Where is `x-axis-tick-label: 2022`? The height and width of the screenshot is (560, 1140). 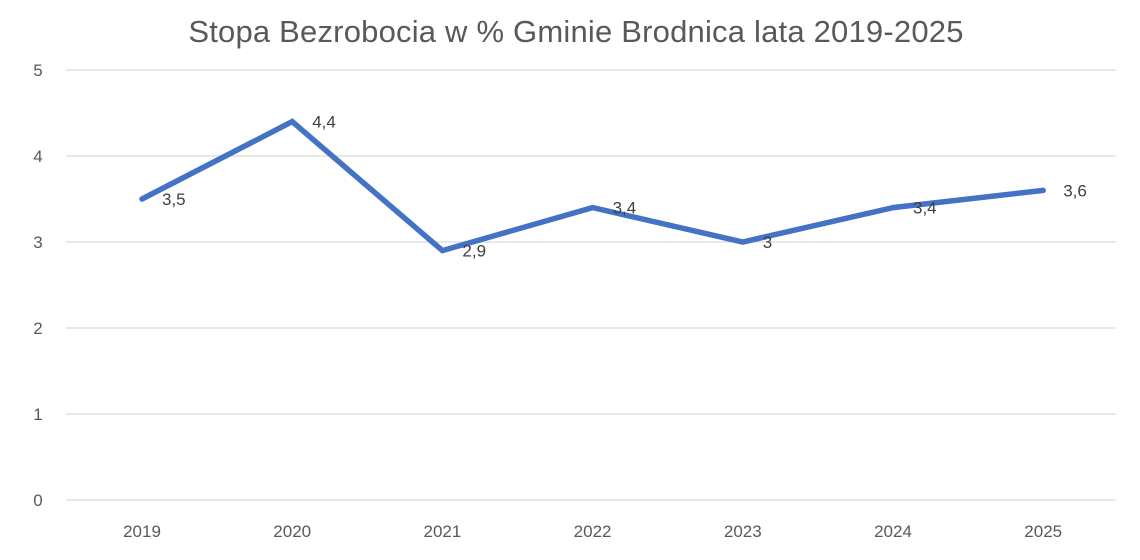
x-axis-tick-label: 2022 is located at coordinates (593, 531).